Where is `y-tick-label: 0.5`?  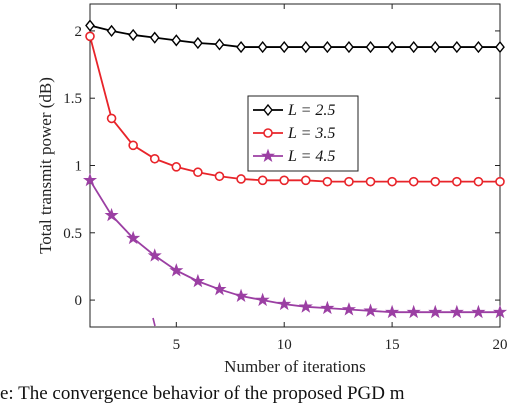
y-tick-label: 0.5 is located at coordinates (72, 234).